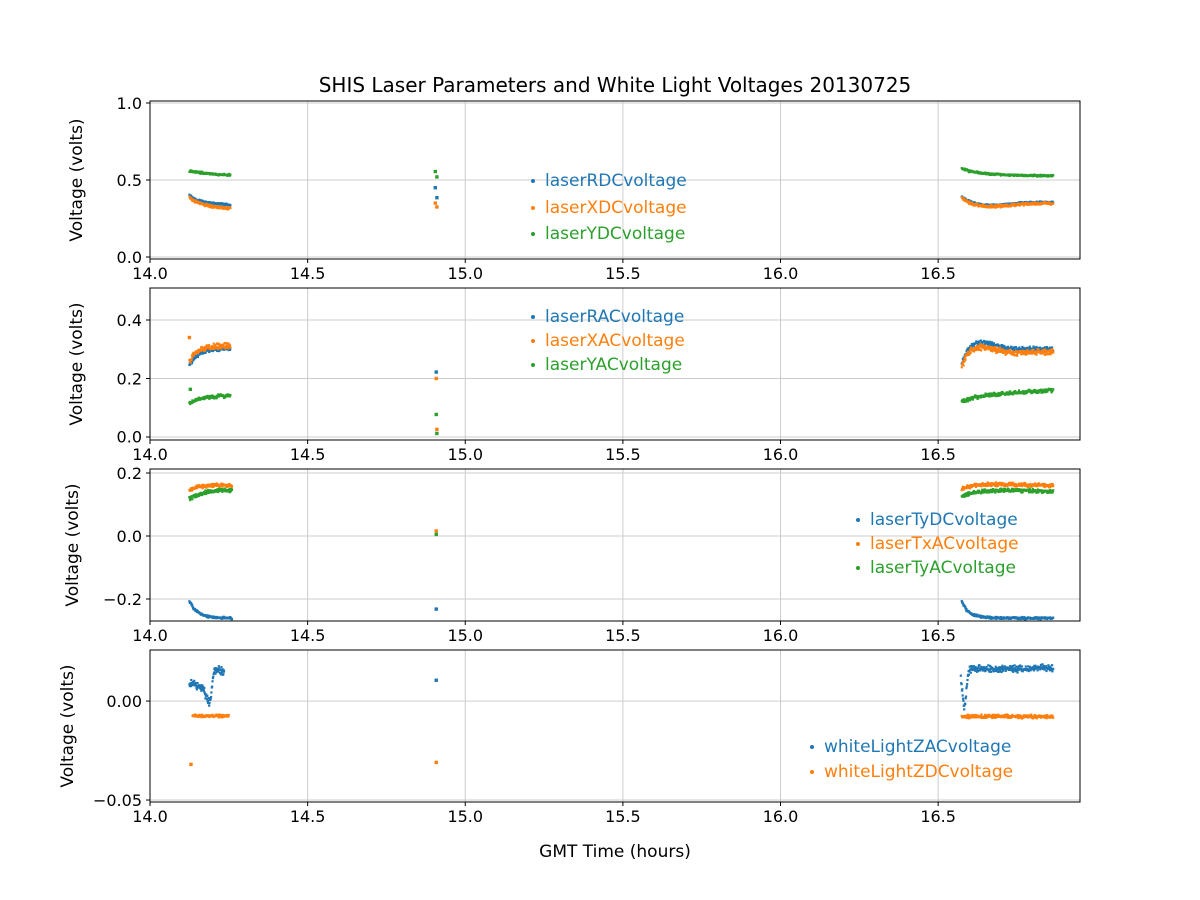 This screenshot has height=900, width=1200. I want to click on legend-entry-laserRACvoltage: laserRACvoltage, so click(607, 317).